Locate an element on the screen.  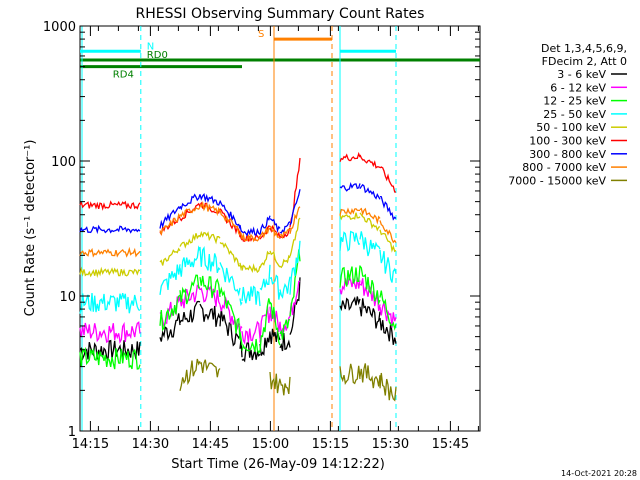
x-tick-label: 15:00 is located at coordinates (270, 444).